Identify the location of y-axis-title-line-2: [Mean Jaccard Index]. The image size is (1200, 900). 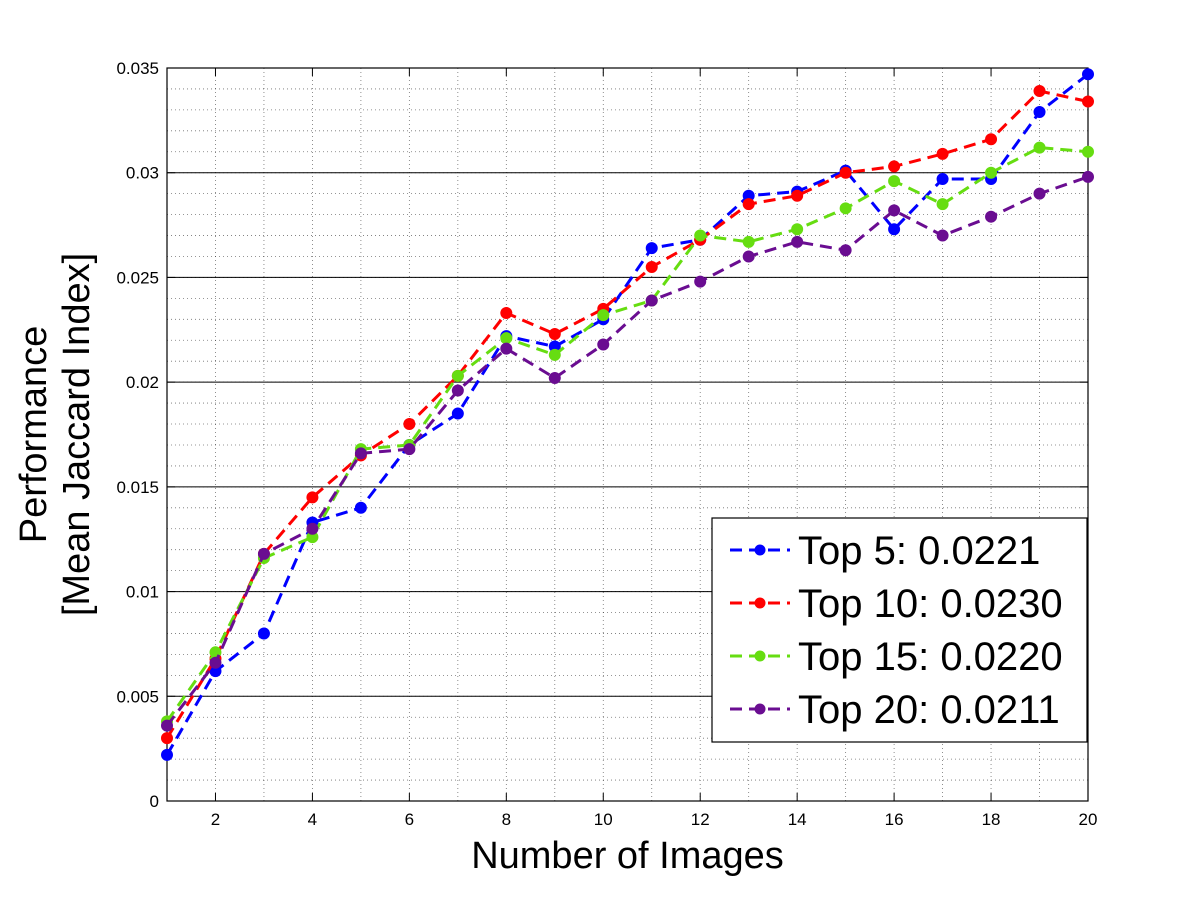
(77, 434).